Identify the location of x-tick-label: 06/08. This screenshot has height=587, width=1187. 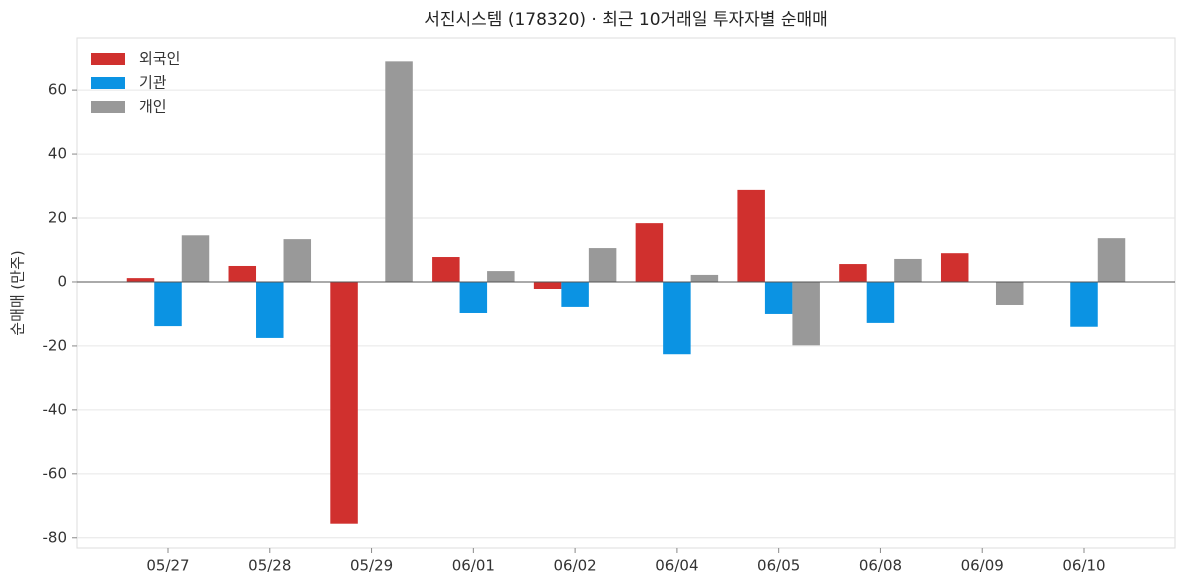
(880, 566).